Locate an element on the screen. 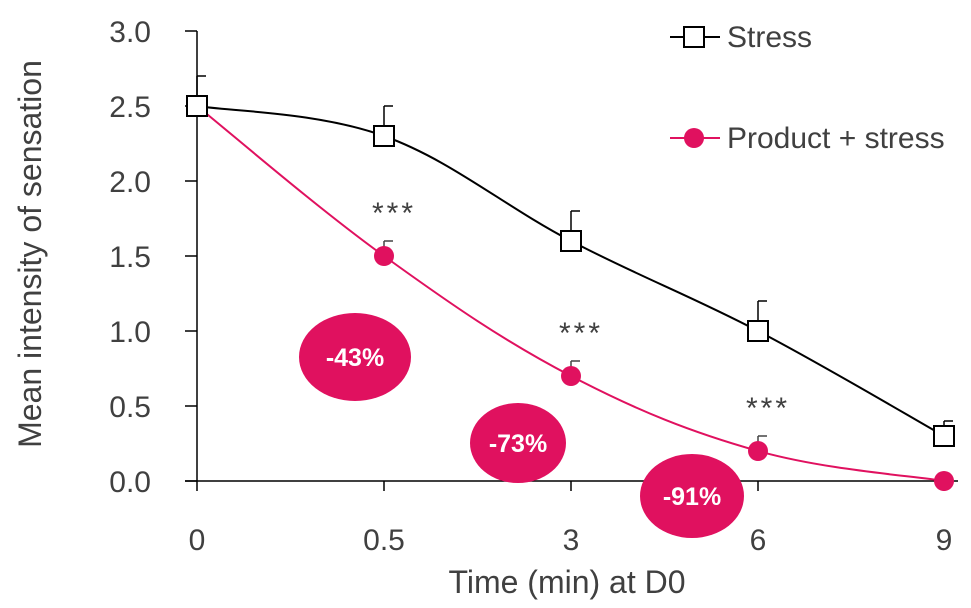 This screenshot has width=971, height=608. legend-label: Stress is located at coordinates (769, 37).